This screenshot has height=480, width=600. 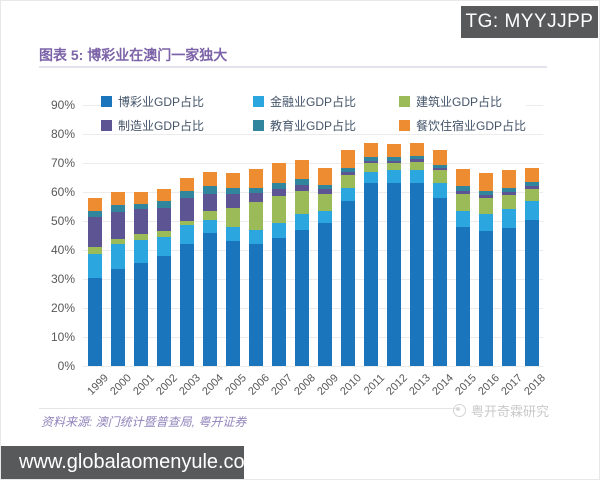 What do you see at coordinates (177, 125) in the screenshot?
I see `legend-item-3: 制造业GDP占比` at bounding box center [177, 125].